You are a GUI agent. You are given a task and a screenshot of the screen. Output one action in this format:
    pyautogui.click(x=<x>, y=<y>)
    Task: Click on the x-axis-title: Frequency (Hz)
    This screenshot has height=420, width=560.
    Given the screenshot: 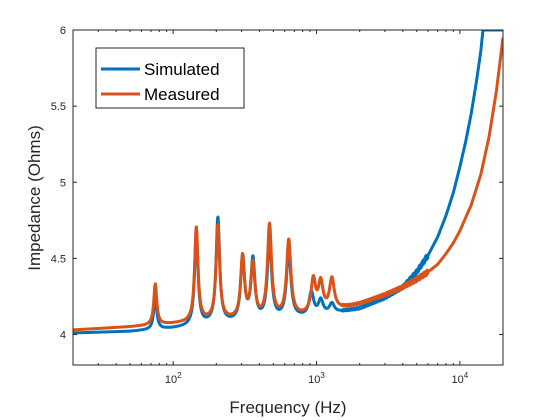 What is the action you would take?
    pyautogui.click(x=287, y=407)
    